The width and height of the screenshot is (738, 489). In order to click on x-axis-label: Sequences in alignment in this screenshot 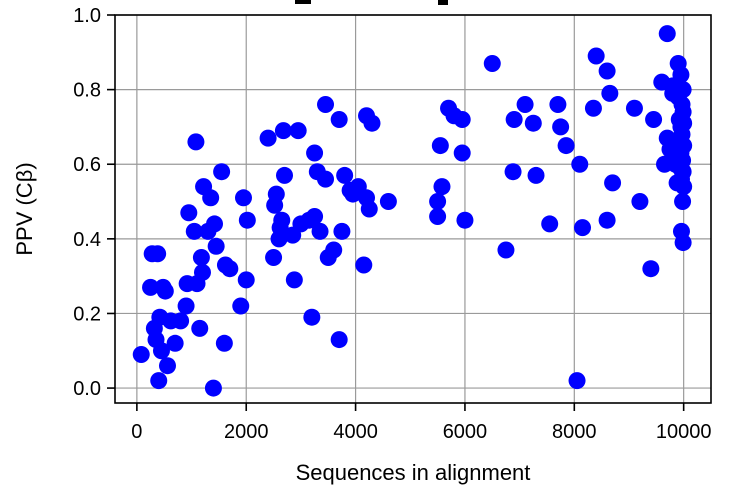, I will do `click(413, 472)`.